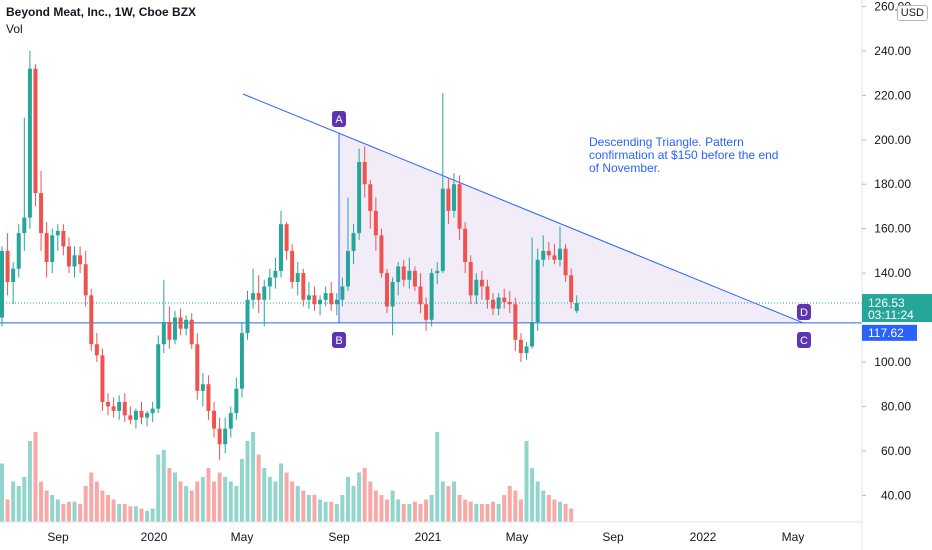 The height and width of the screenshot is (550, 932). What do you see at coordinates (892, 51) in the screenshot?
I see `y-tick-label: 240.00` at bounding box center [892, 51].